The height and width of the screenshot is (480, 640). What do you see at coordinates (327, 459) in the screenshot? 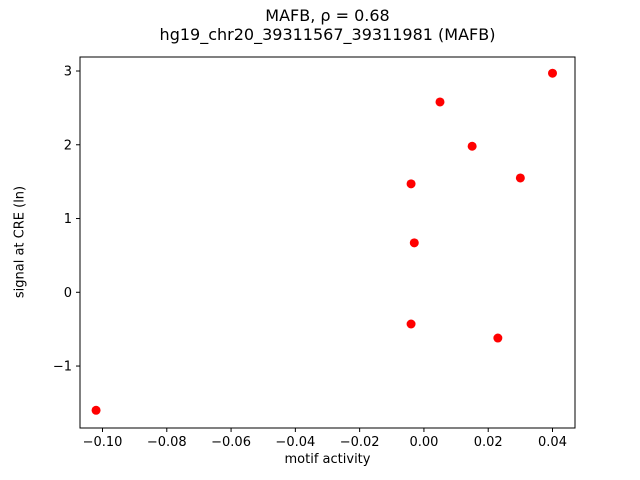
I see `x-axis-label: motif activity` at bounding box center [327, 459].